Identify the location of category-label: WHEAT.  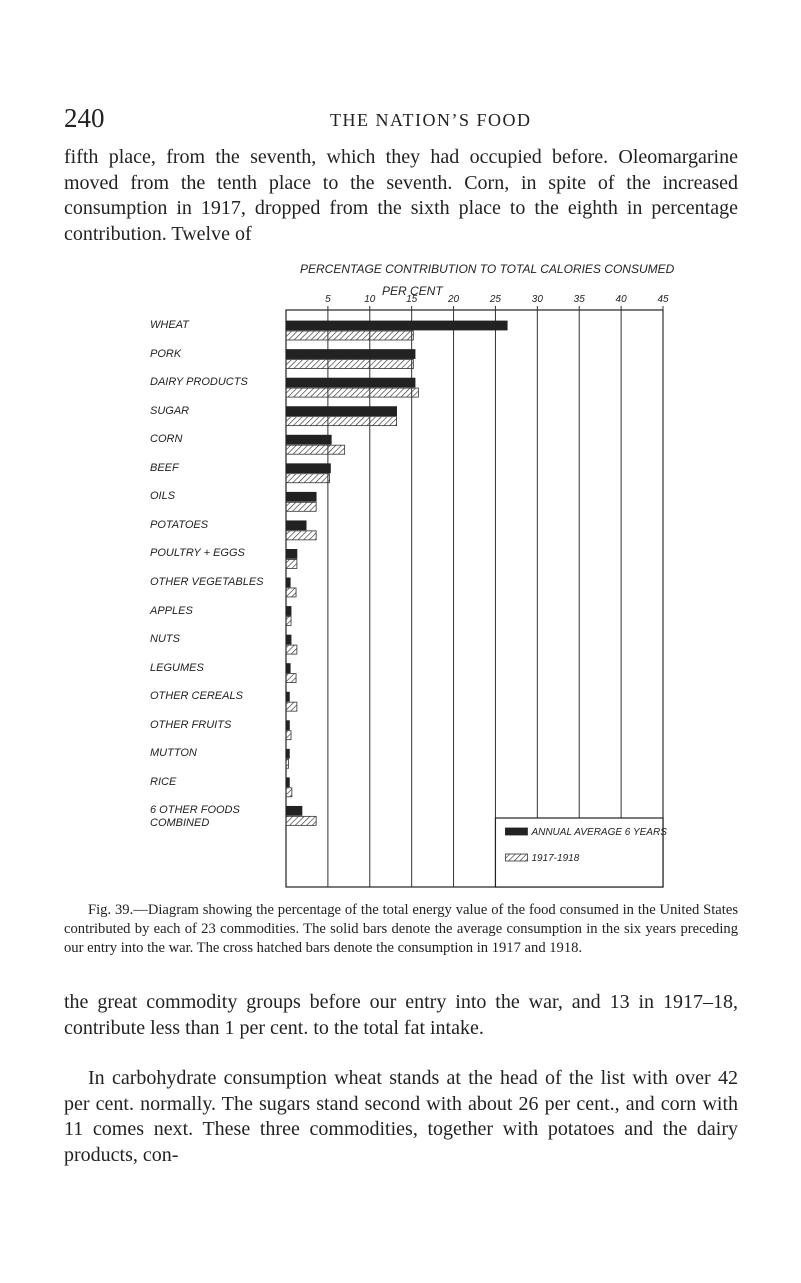
(169, 325).